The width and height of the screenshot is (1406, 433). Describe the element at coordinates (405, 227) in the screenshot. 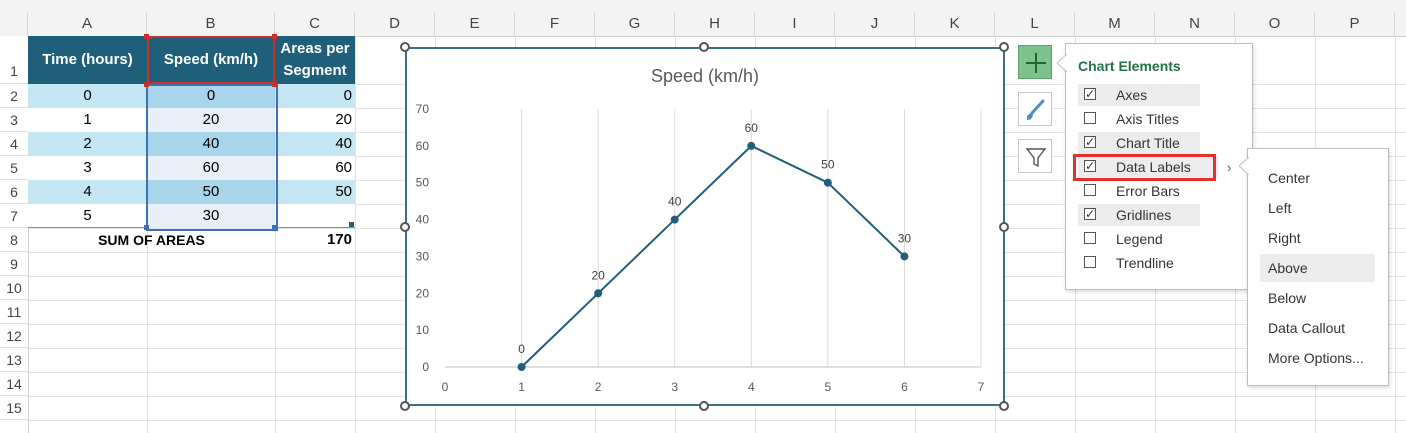

I see `resize-handle-left` at that location.